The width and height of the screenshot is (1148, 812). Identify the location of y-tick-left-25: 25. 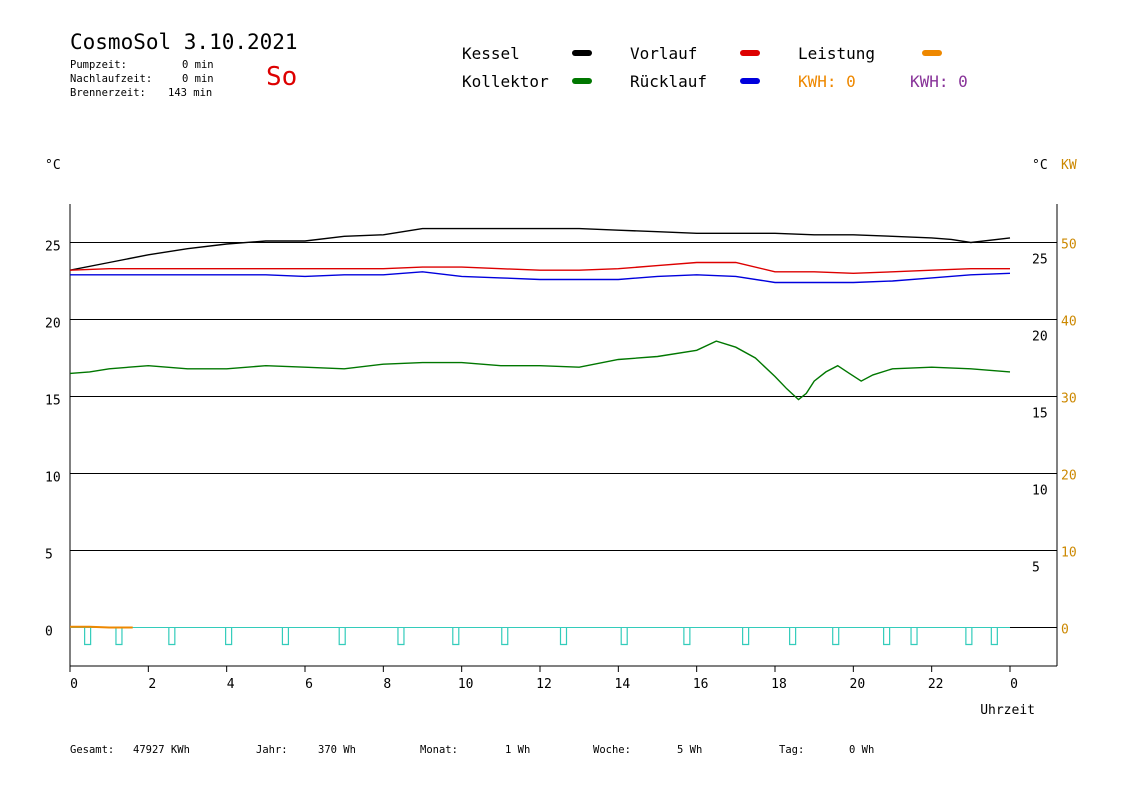
(53, 247).